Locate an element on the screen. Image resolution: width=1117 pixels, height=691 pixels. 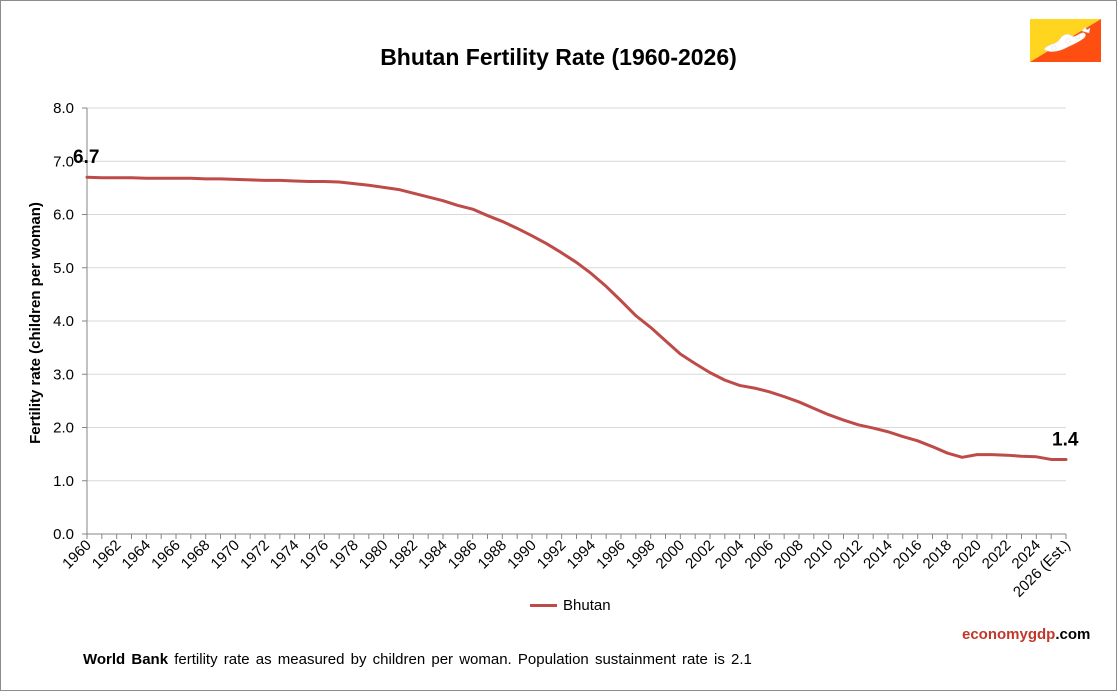
x-tick-label: 1966 is located at coordinates (166, 555).